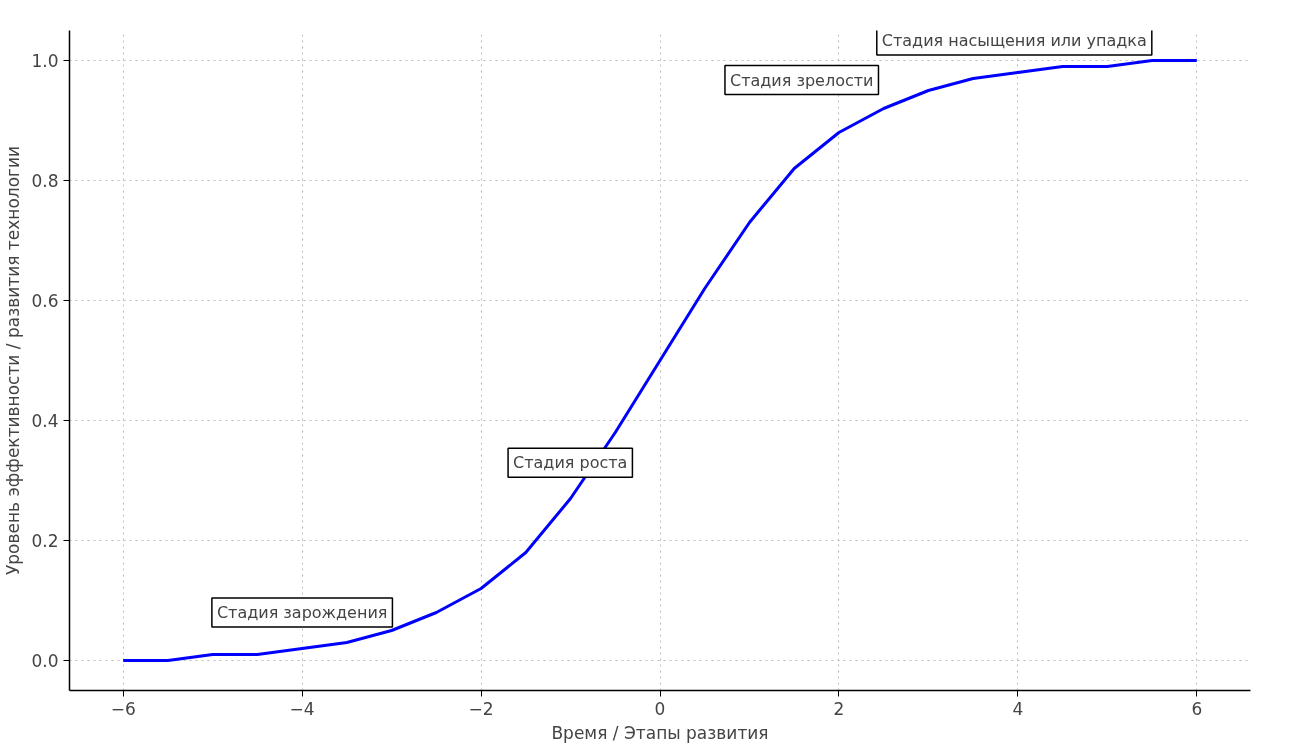 Image resolution: width=1296 pixels, height=754 pixels. What do you see at coordinates (13, 360) in the screenshot?
I see `y-axis-title: Уровень эффективности / развития технологии` at bounding box center [13, 360].